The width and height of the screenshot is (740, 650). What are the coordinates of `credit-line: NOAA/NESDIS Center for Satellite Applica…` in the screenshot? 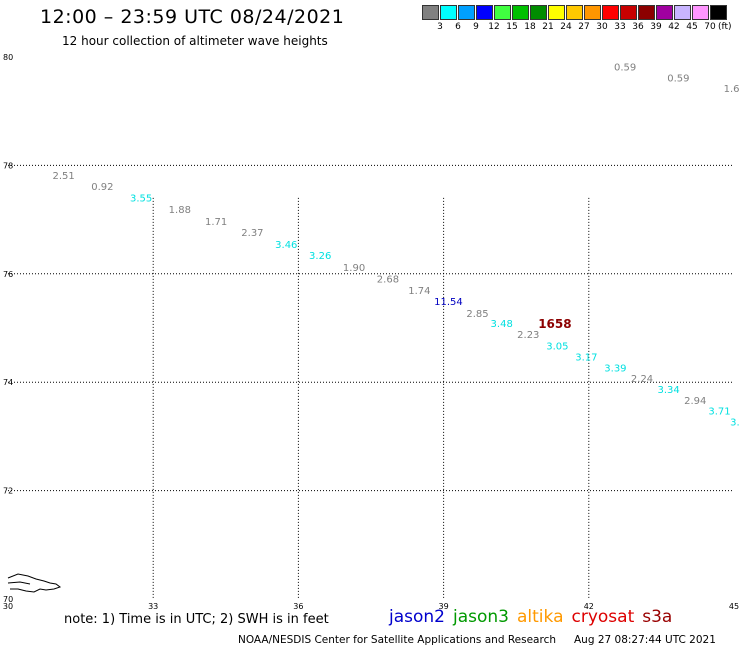 It's located at (477, 640).